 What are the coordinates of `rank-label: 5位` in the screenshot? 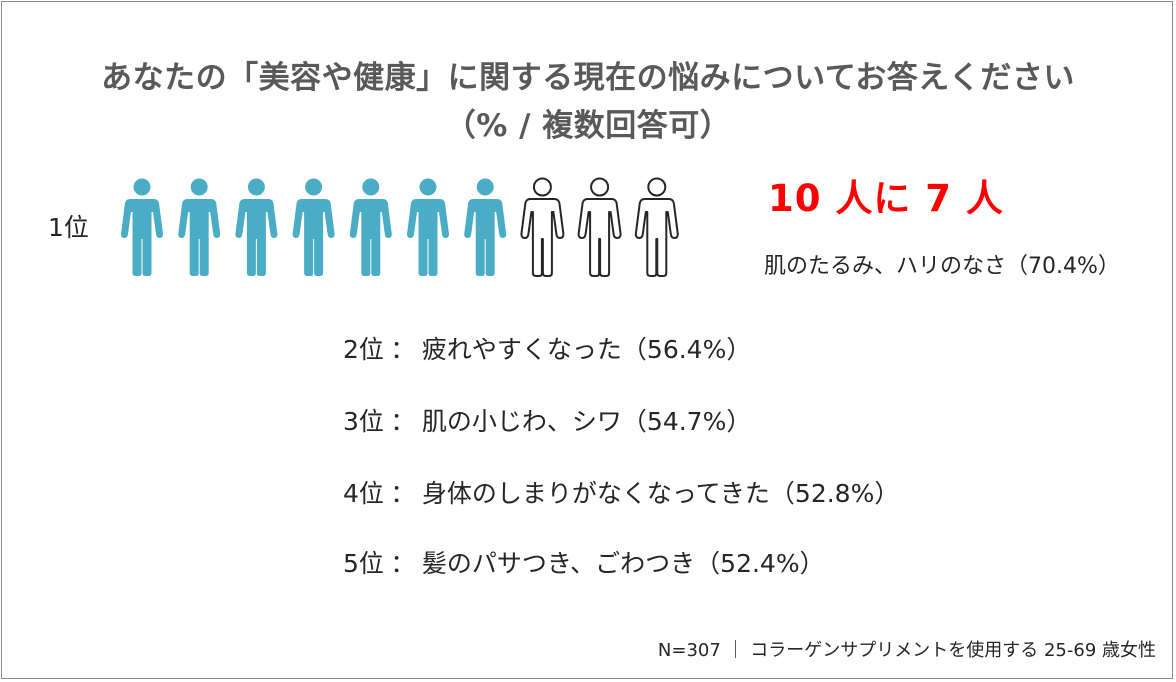 It's located at (363, 563).